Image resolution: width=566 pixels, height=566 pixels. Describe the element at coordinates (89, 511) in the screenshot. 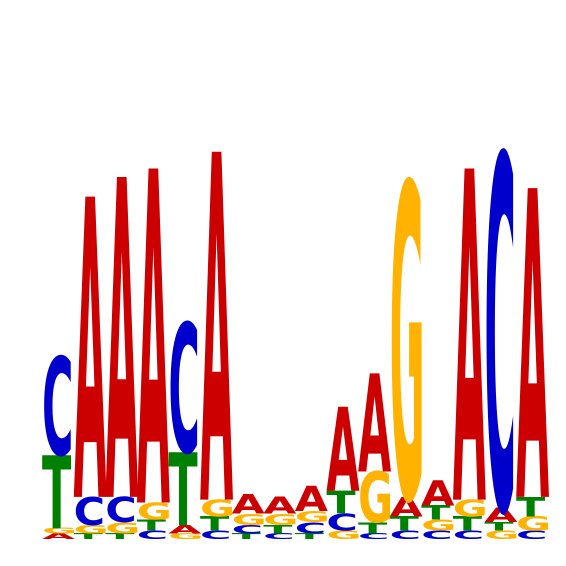

I see `logo-letter-C-pos2: C` at that location.